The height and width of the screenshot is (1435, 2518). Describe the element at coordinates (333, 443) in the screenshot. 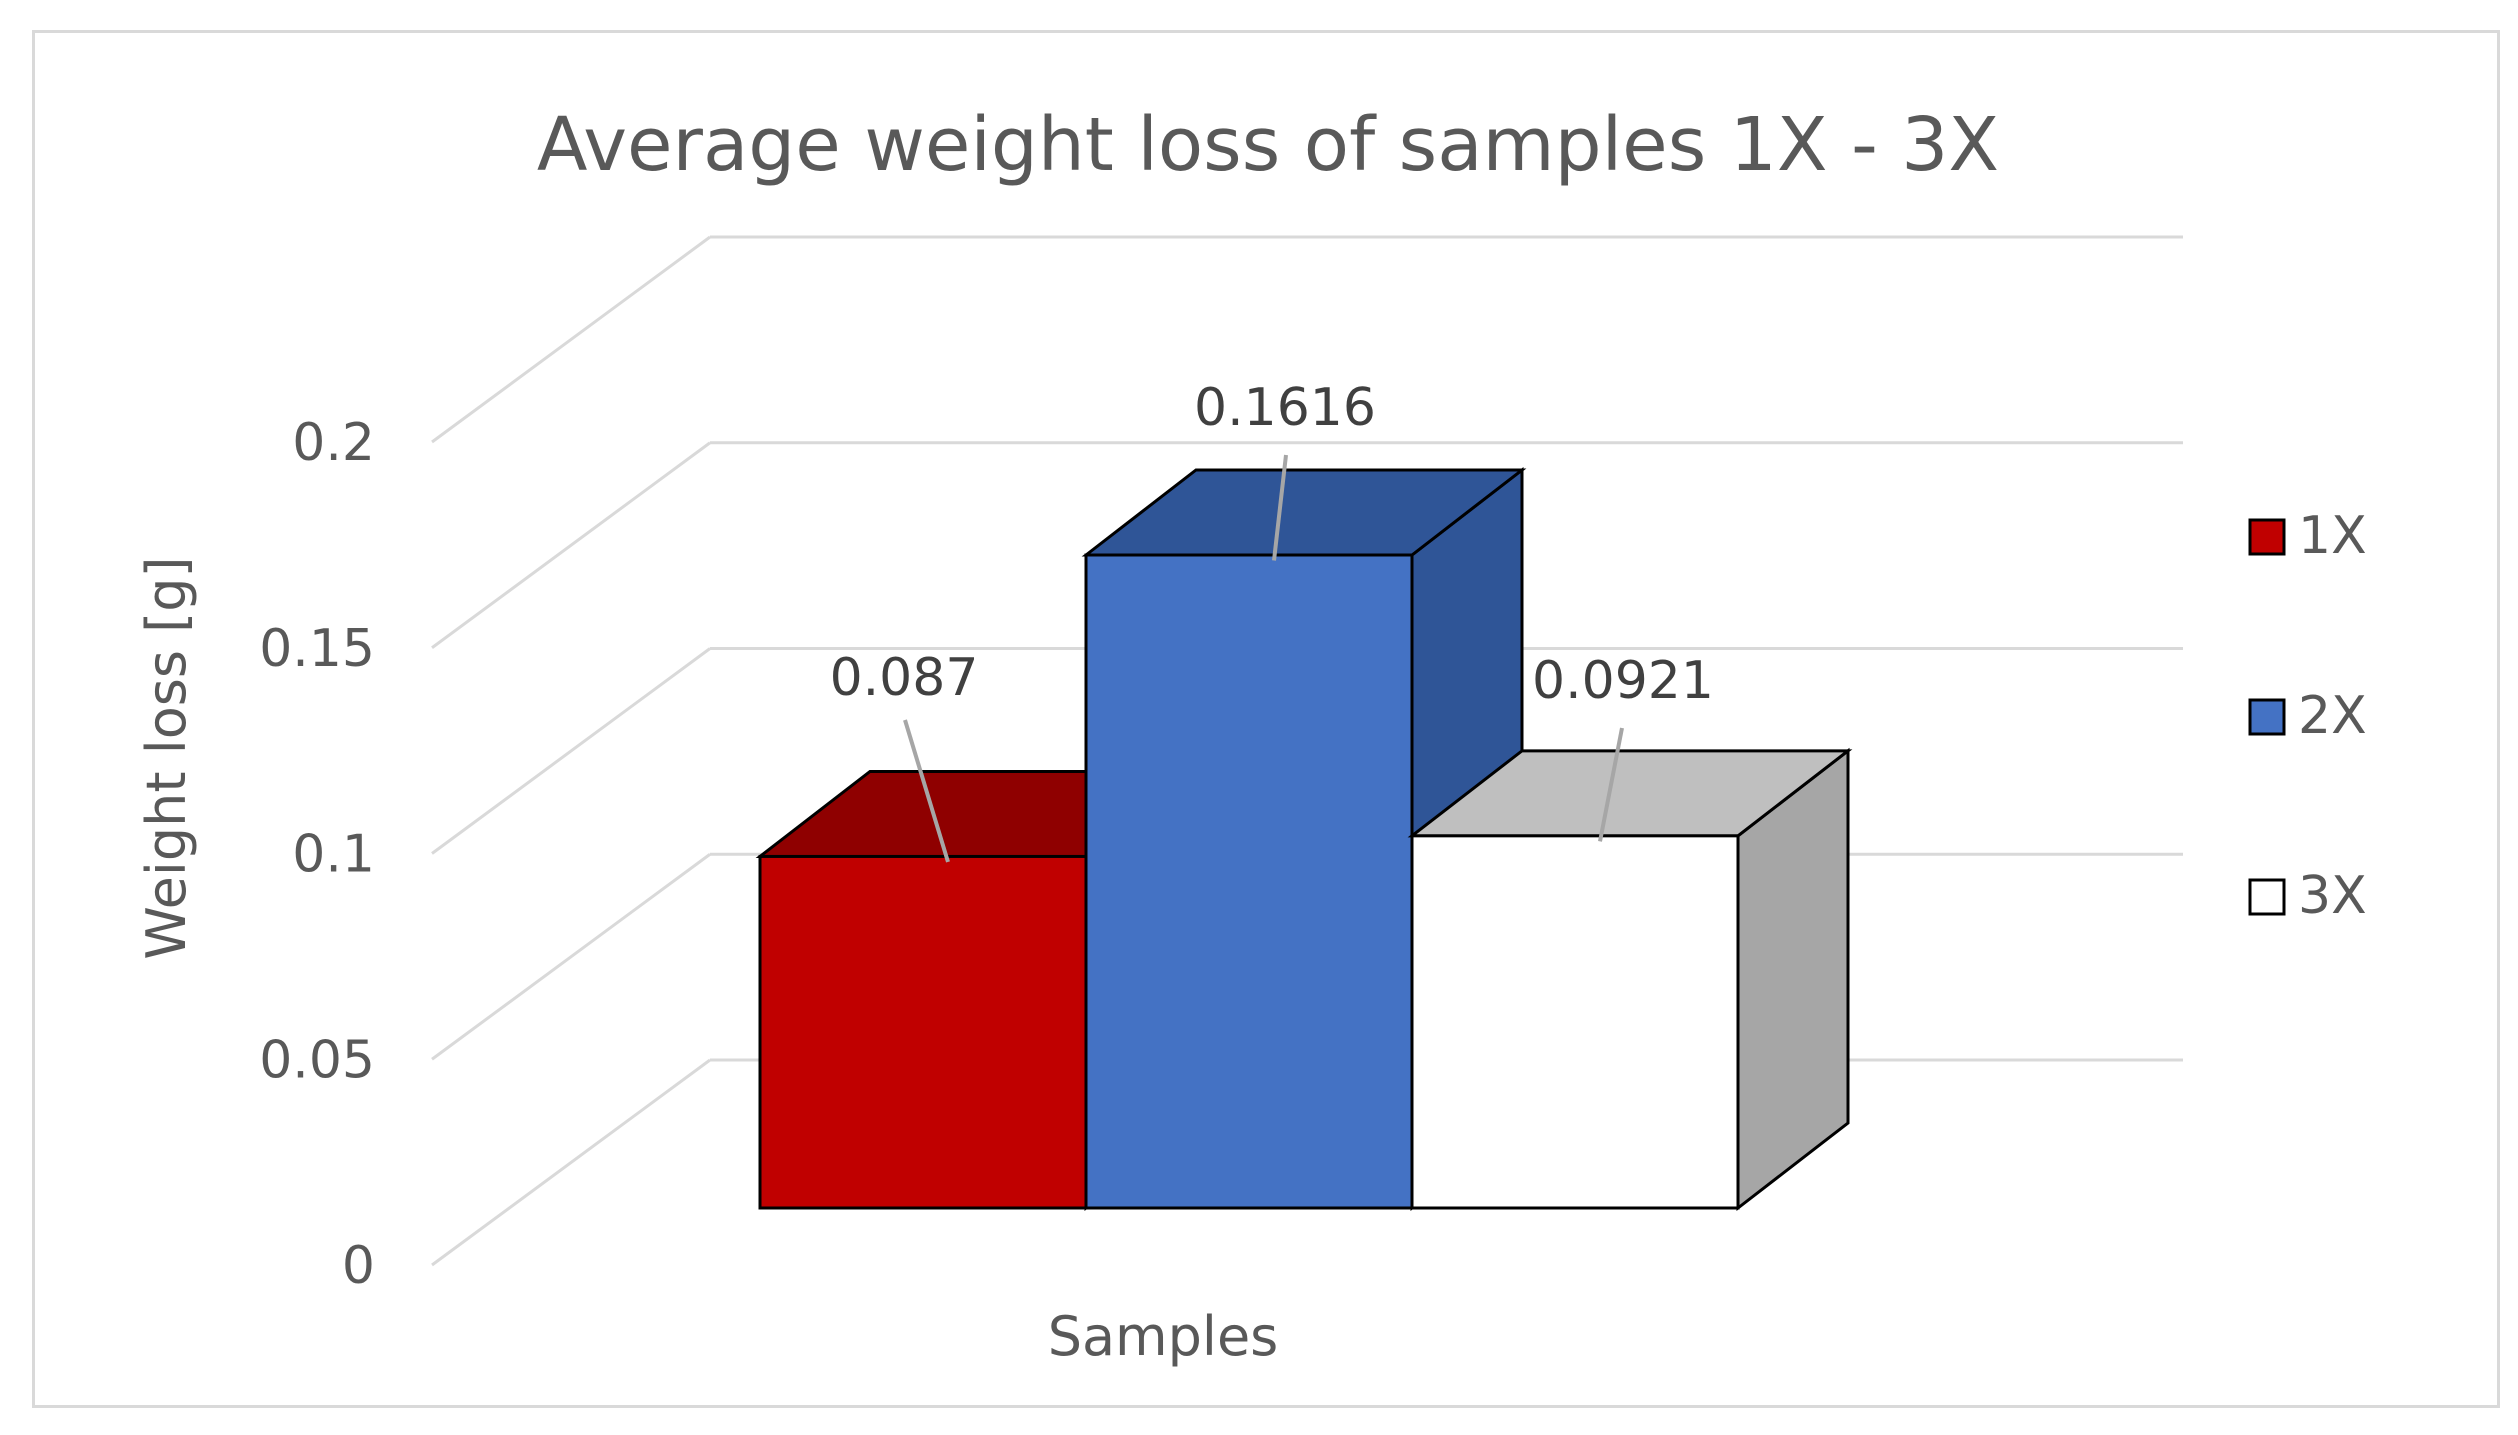

I see `y-tick-label-4: 0.2` at that location.